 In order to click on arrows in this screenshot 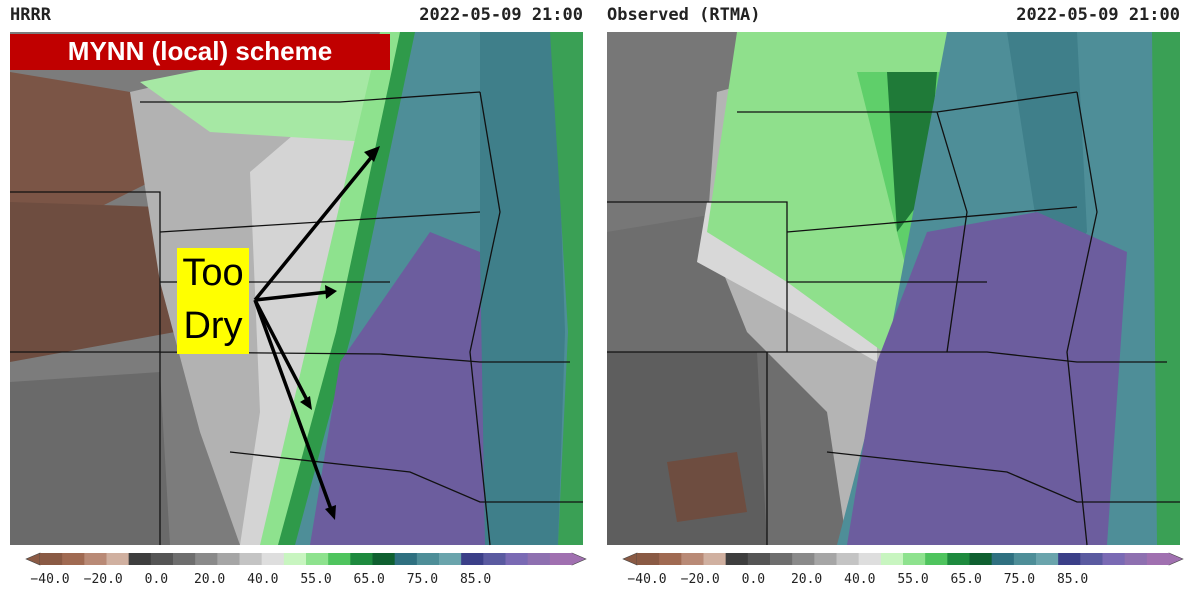, I will do `click(314, 332)`.